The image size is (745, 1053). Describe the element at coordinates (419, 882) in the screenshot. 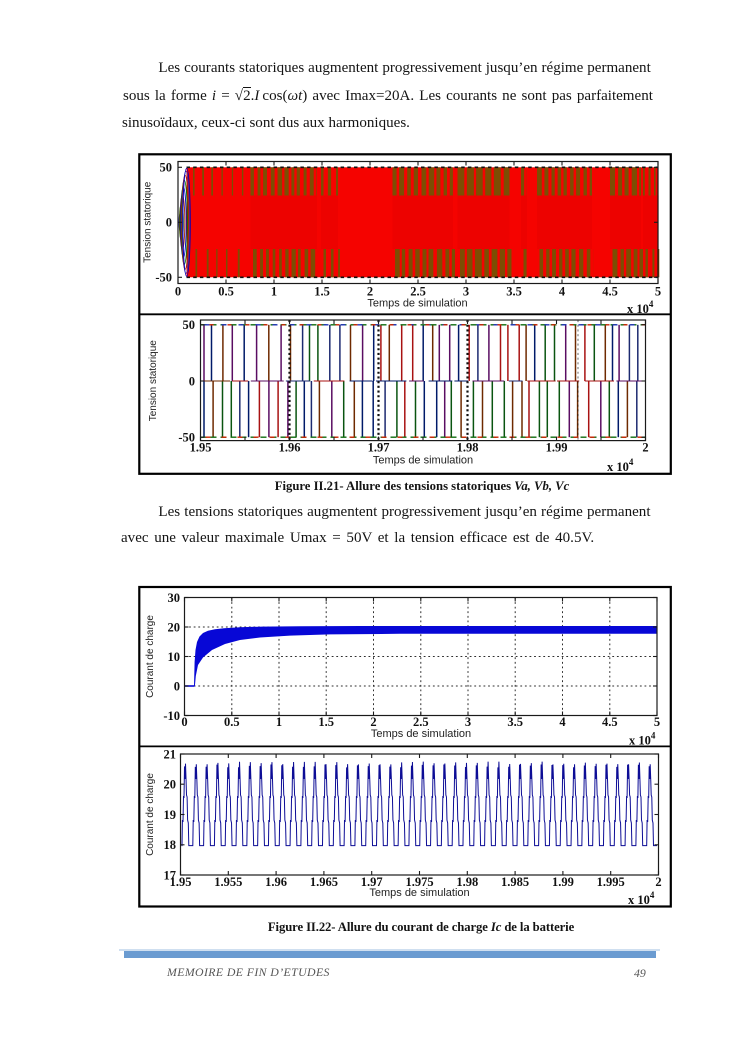

I see `svg-text: 1.975` at that location.